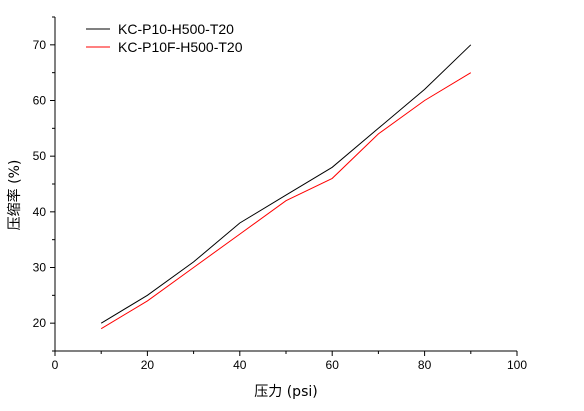 This screenshot has width=584, height=411. I want to click on y-tick-label: 70, so click(40, 45).